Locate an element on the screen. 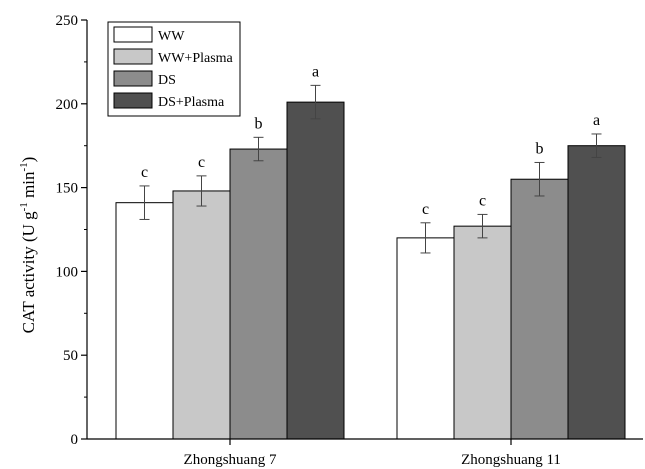 The width and height of the screenshot is (645, 469). y-axis-title: CAT activity (U g-1 min-1) is located at coordinates (28, 245).